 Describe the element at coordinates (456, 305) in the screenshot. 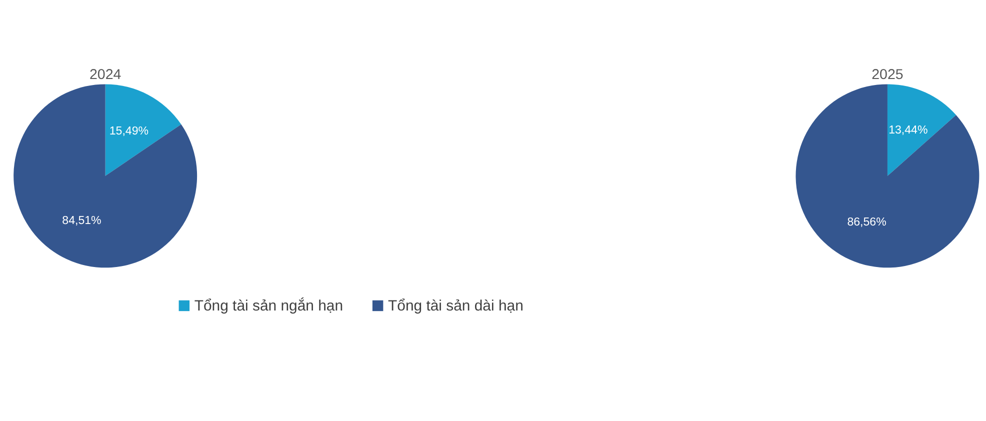

I see `legend-label: Tổng tài sản dài hạn` at that location.